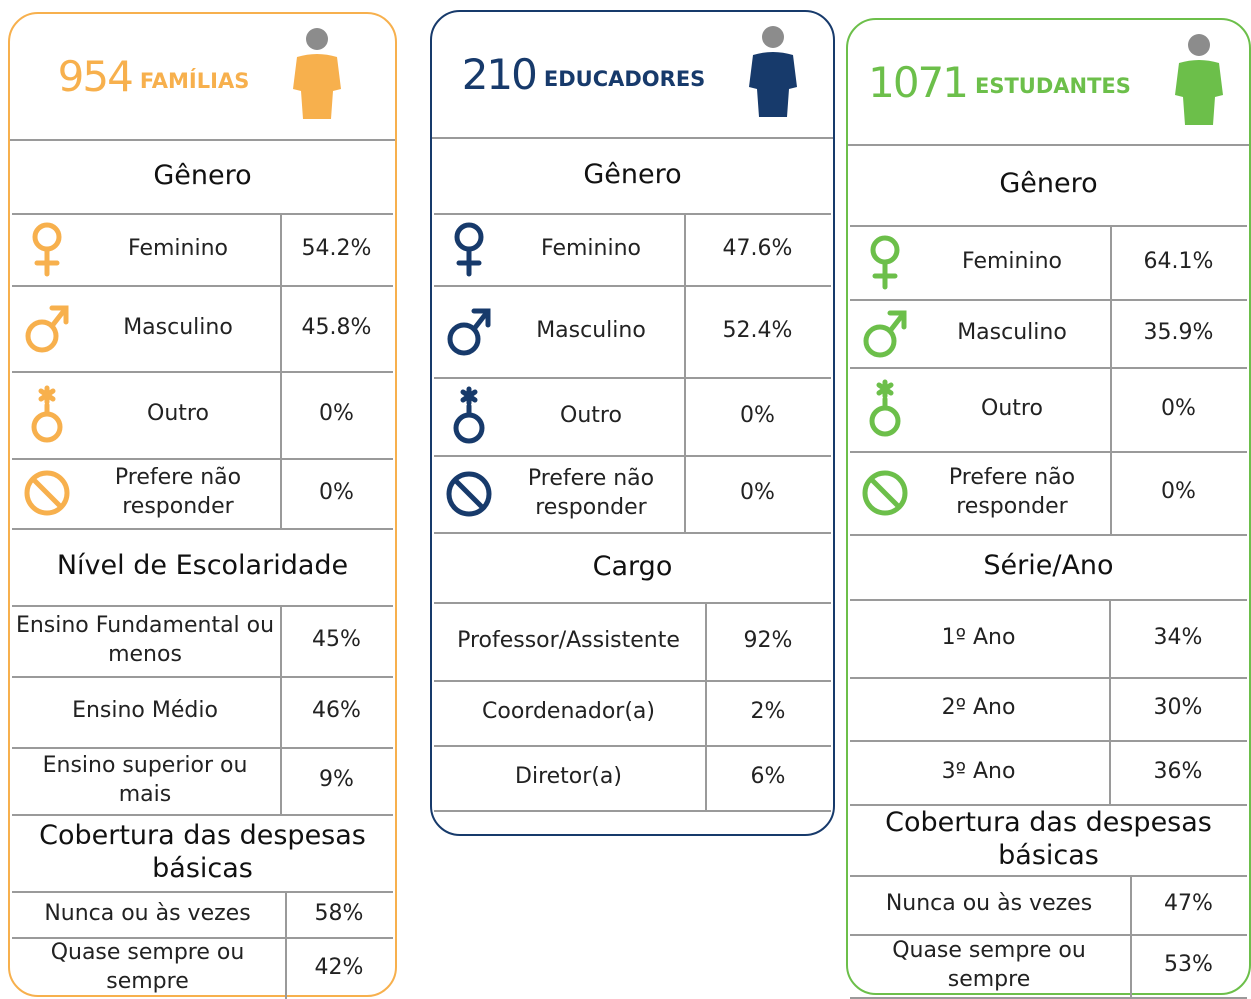  I want to click on section-title: Gênero, so click(632, 174).